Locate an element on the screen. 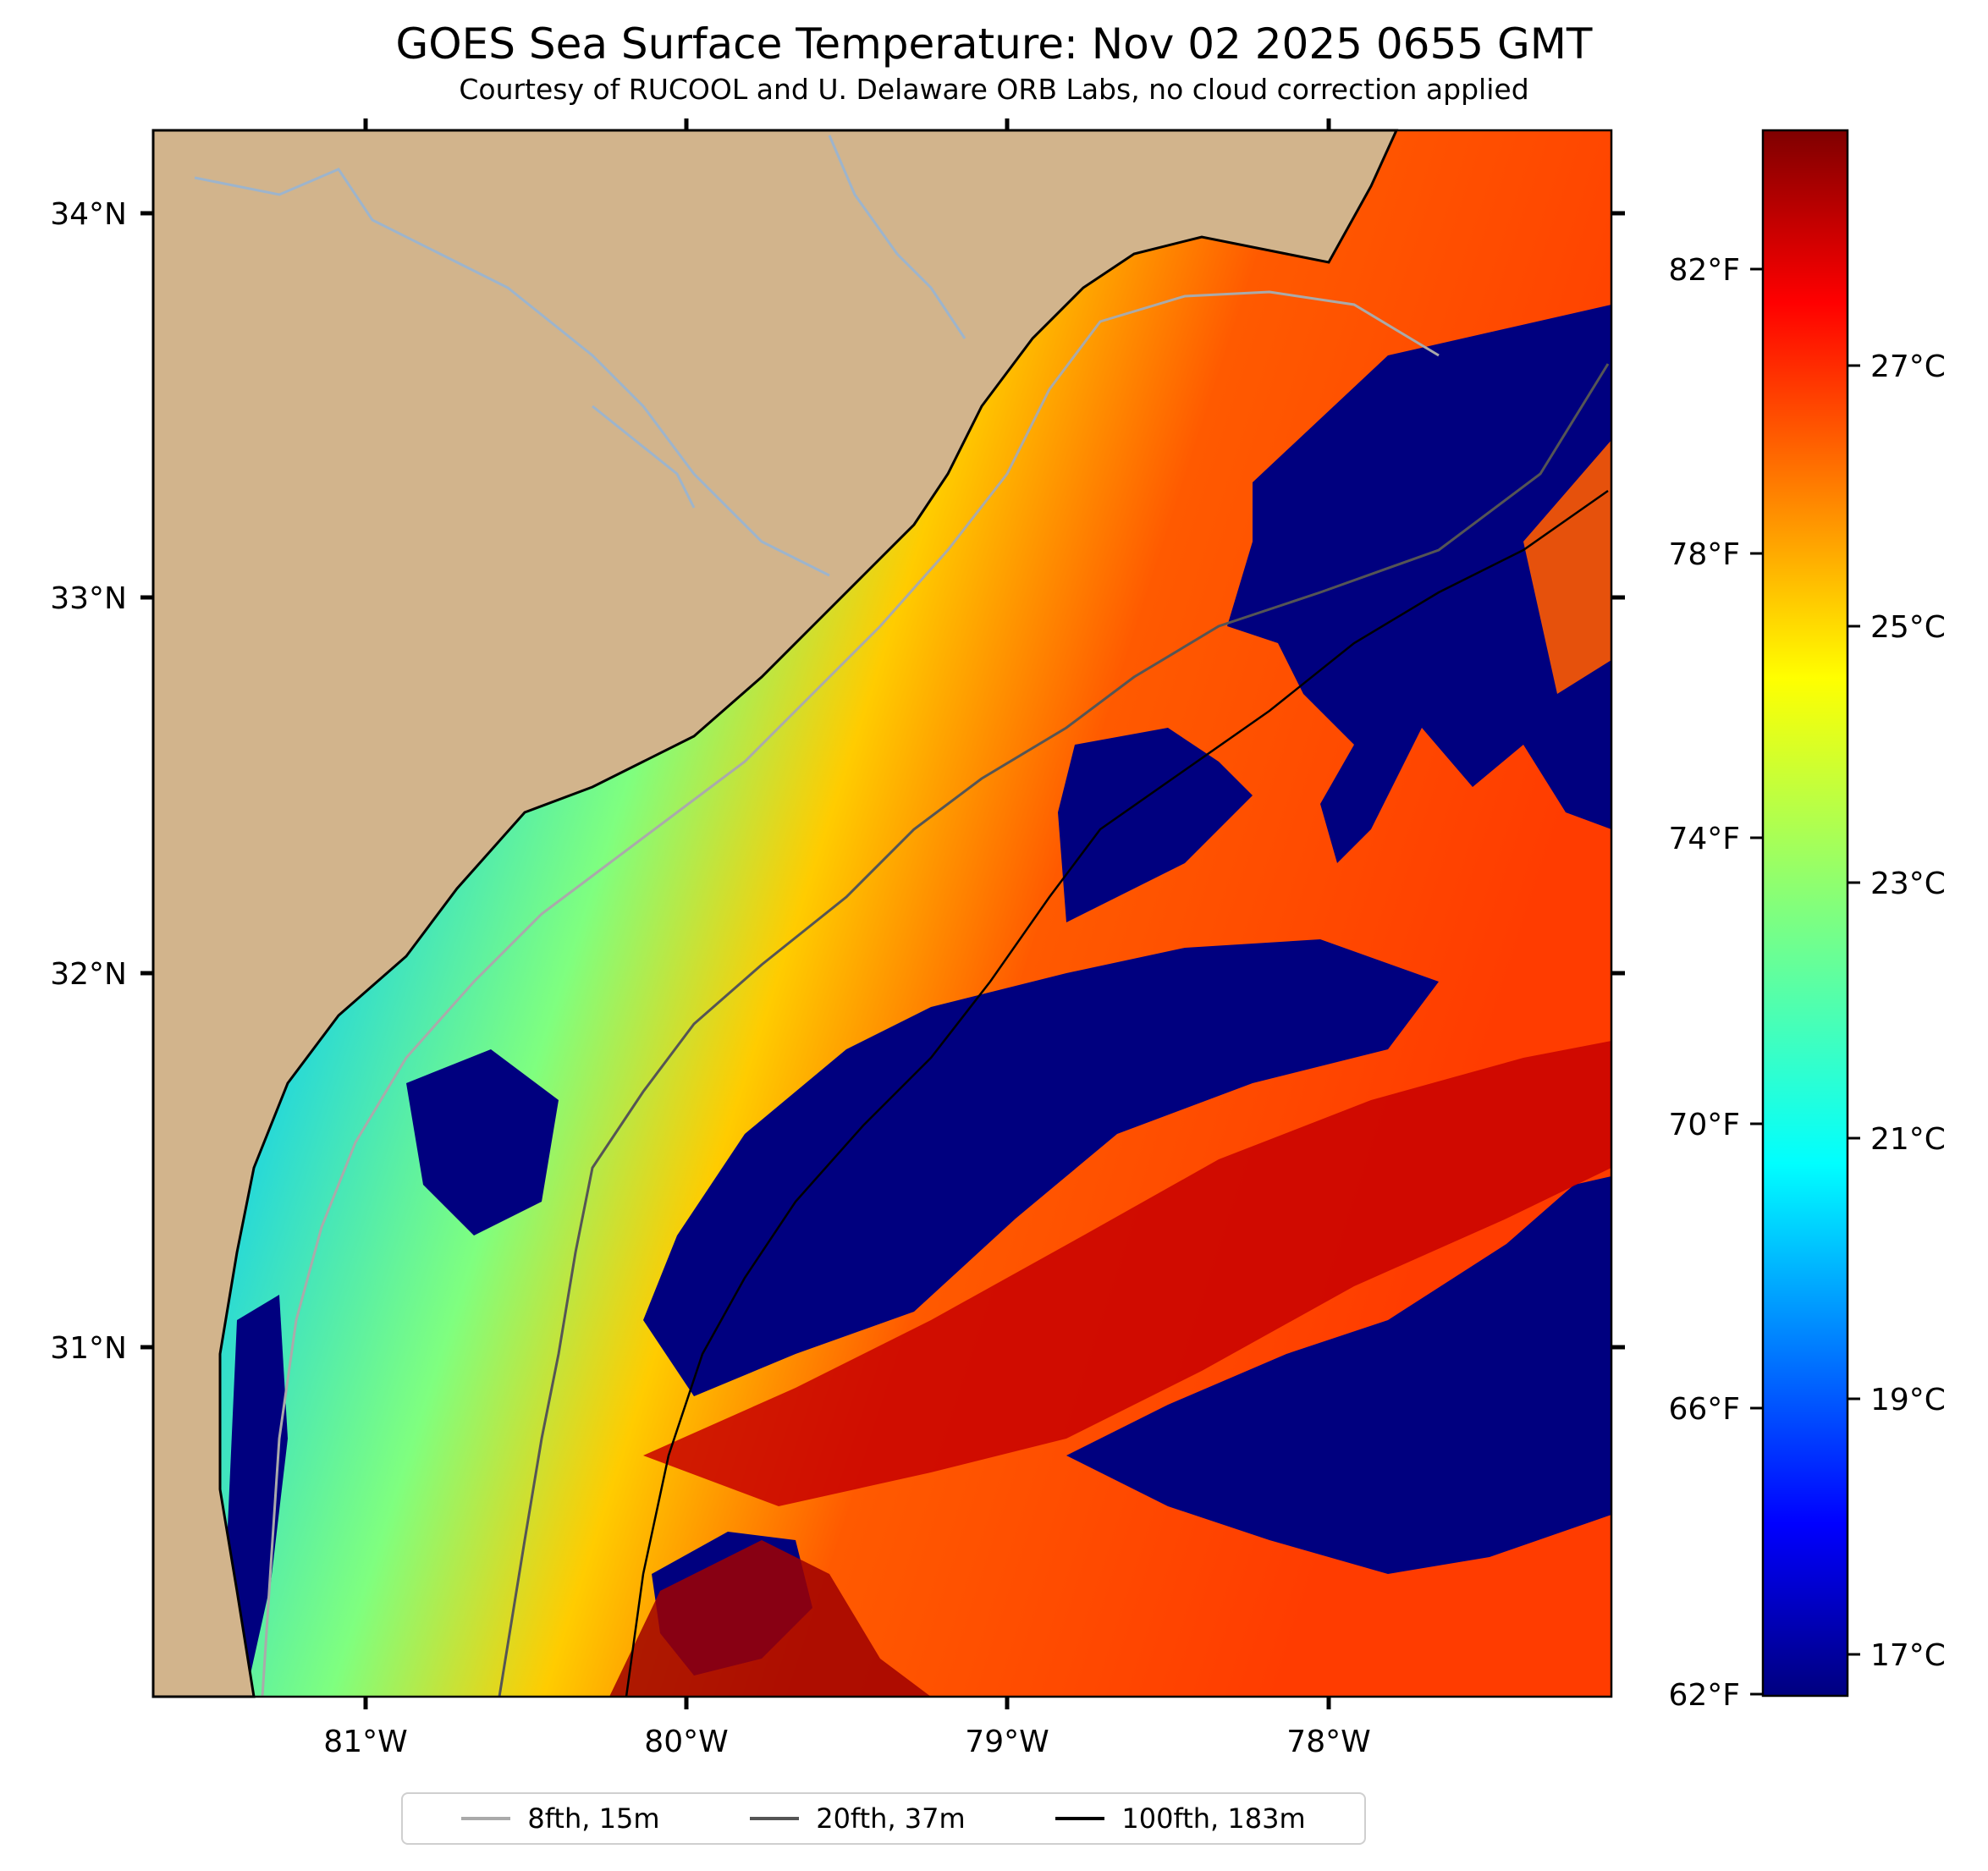  lon-label: 78°W is located at coordinates (1328, 1742).